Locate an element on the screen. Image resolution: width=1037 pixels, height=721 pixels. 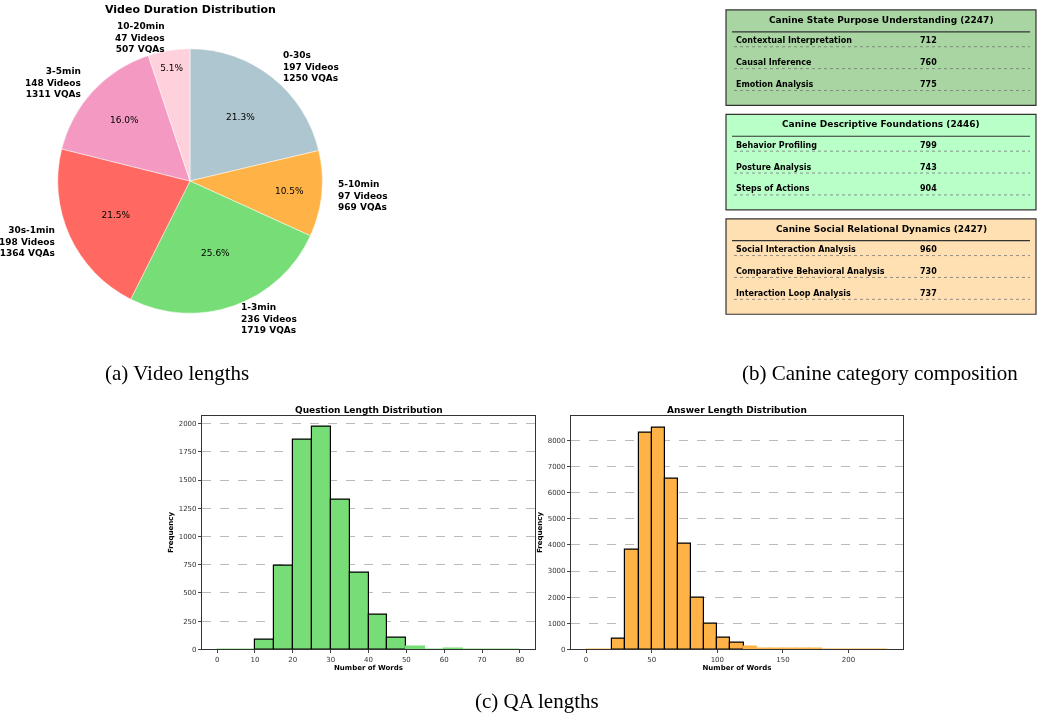
text: Social Interaction Analysis is located at coordinates (796, 249).